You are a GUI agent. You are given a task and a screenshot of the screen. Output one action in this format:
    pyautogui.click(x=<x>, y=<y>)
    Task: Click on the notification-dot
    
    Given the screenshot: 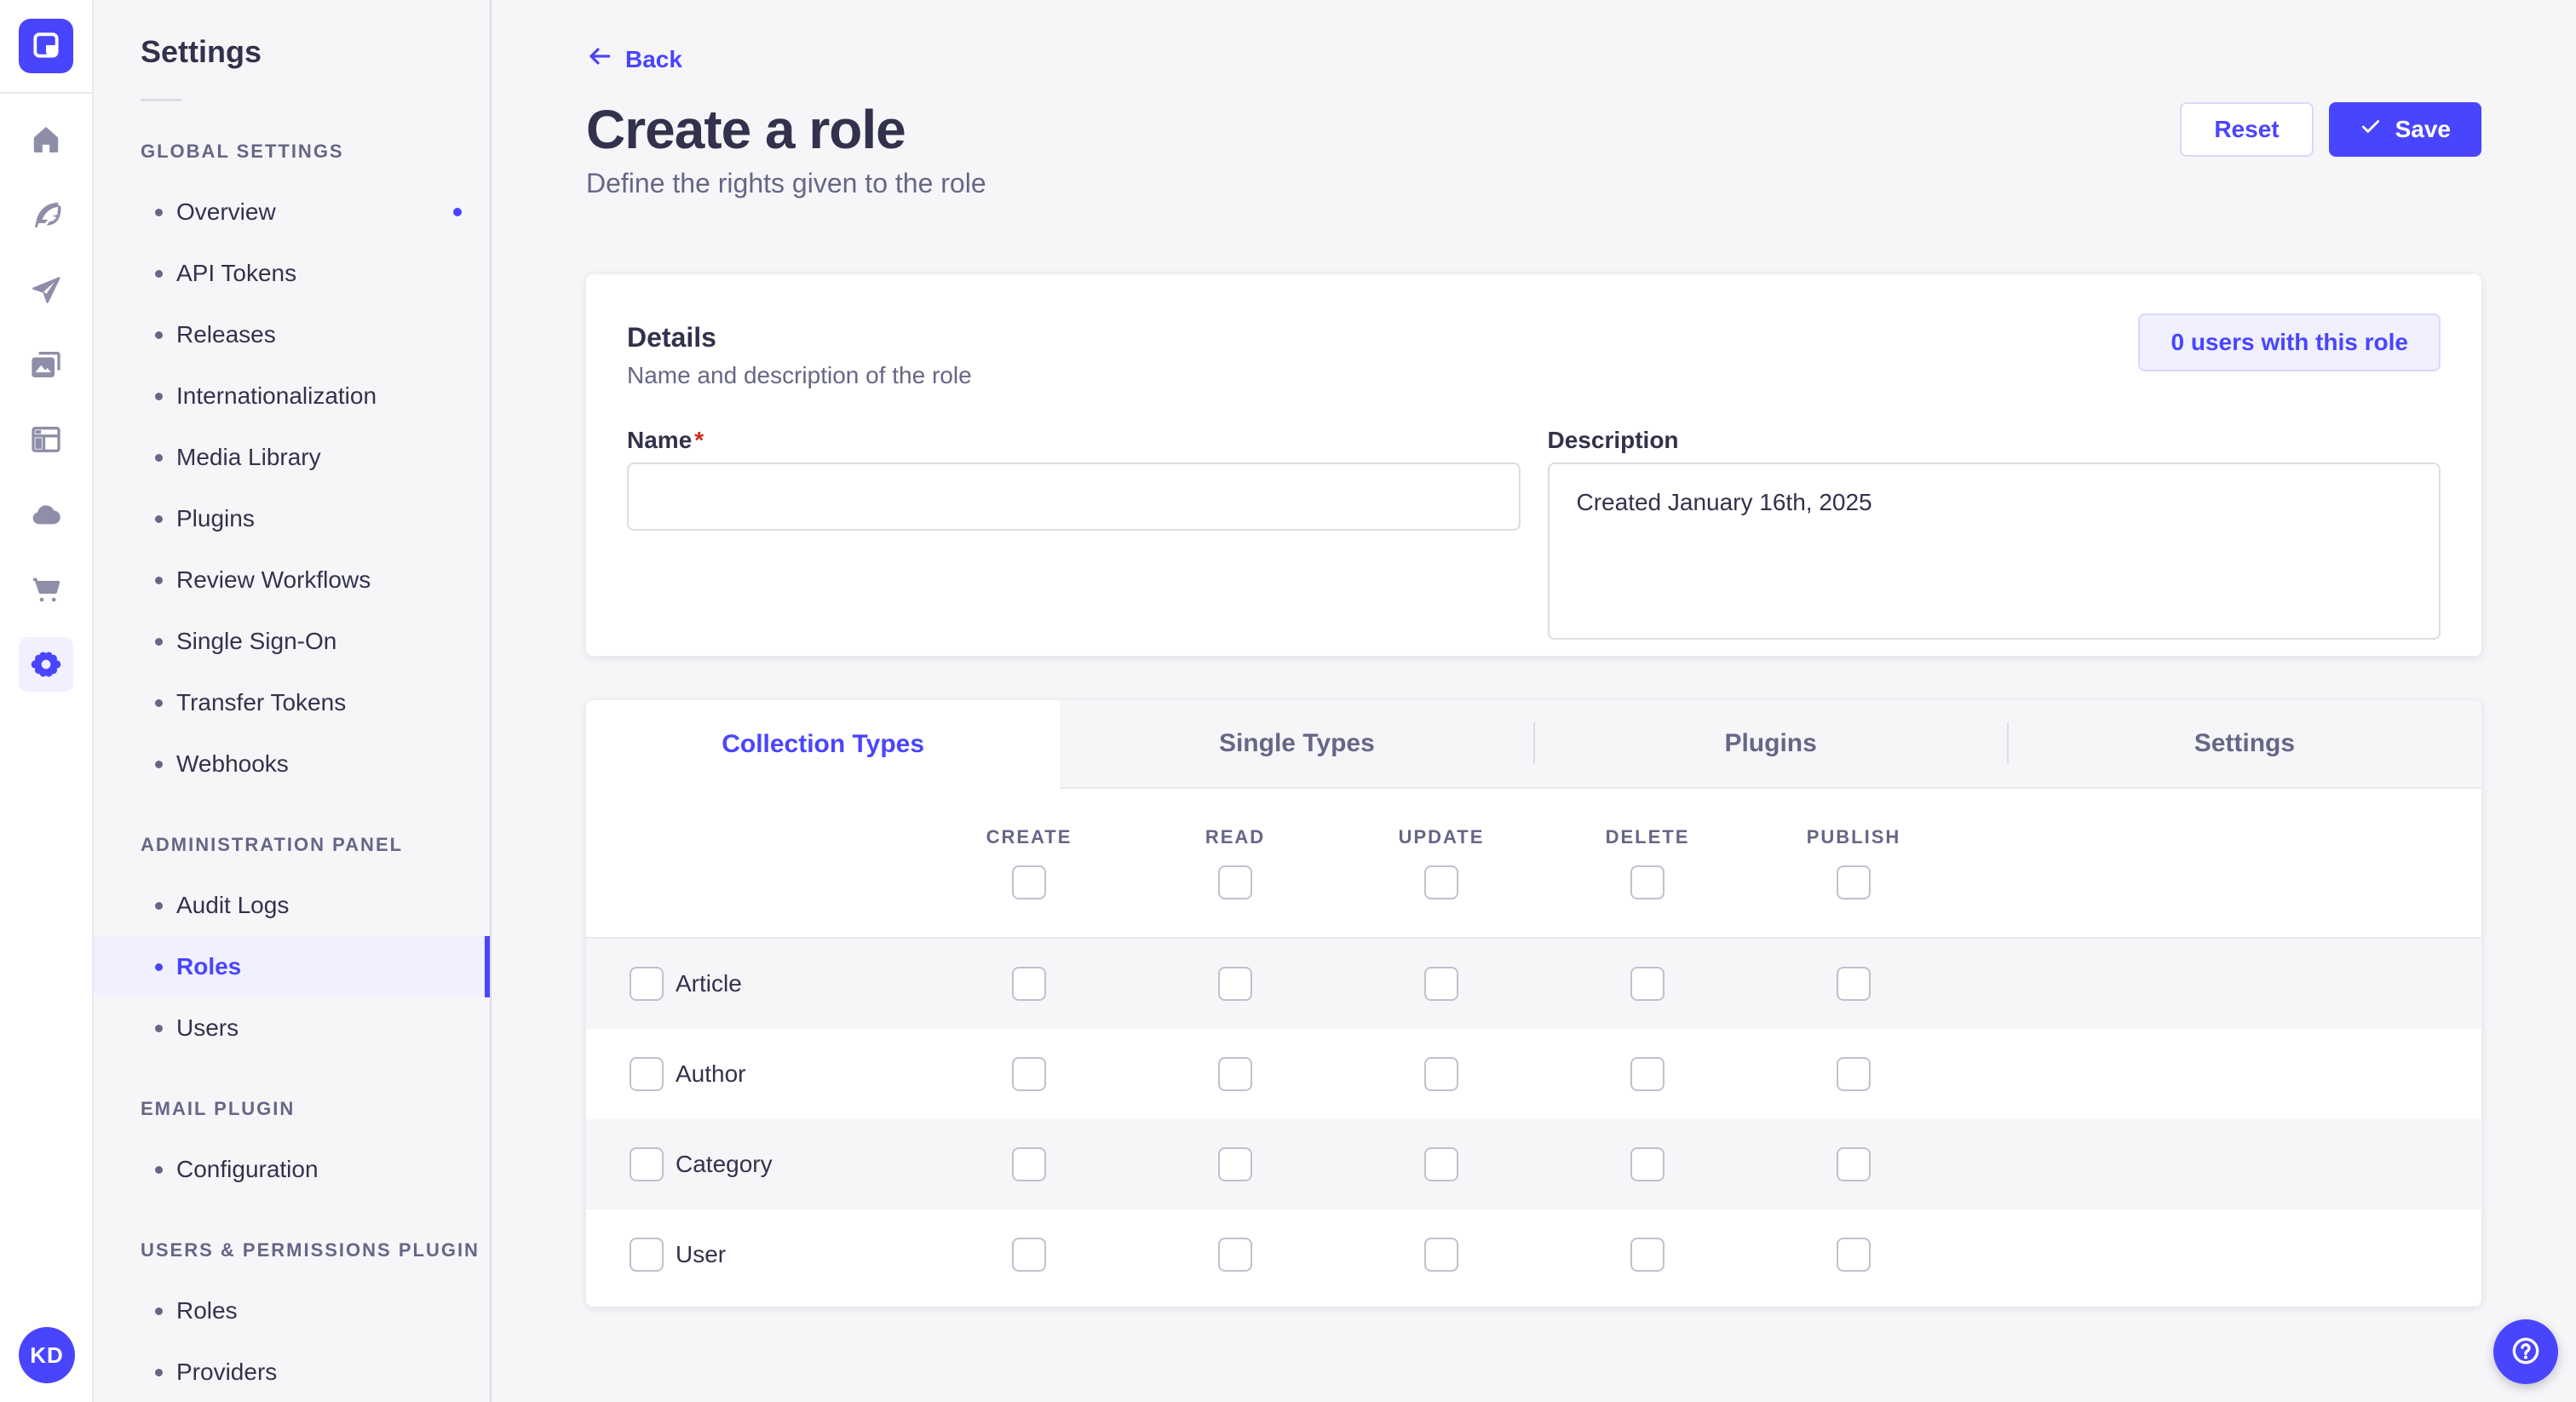 What is the action you would take?
    pyautogui.click(x=457, y=212)
    